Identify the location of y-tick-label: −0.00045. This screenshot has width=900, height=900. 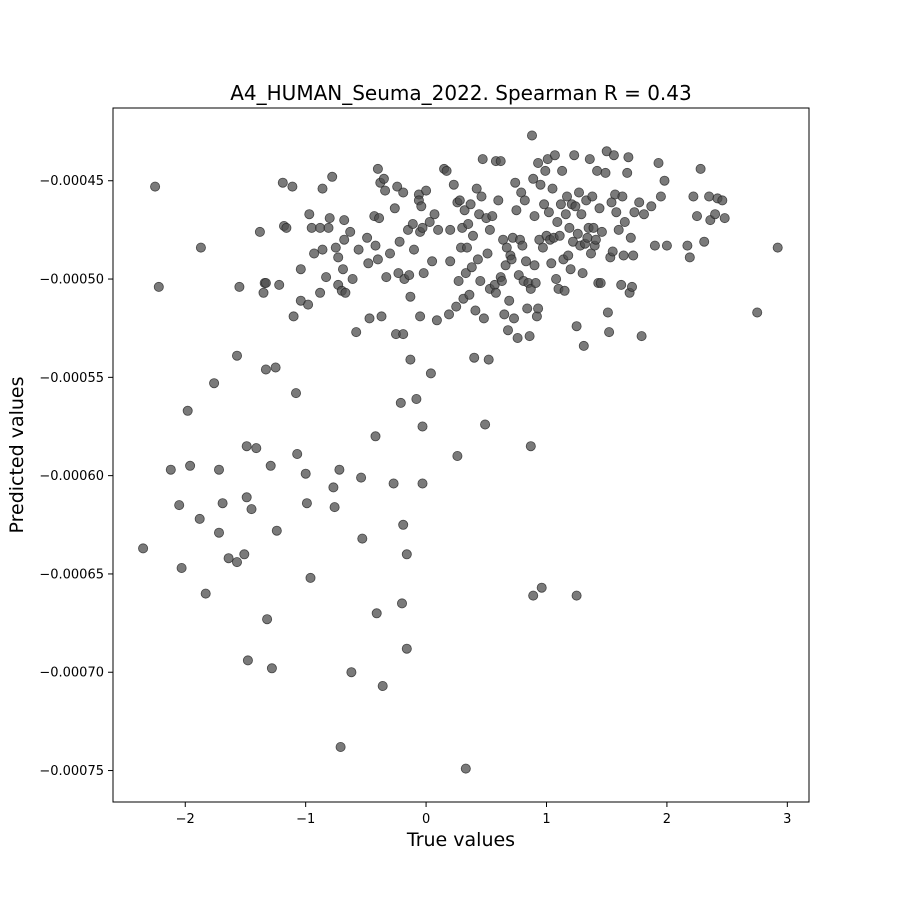
(71, 181).